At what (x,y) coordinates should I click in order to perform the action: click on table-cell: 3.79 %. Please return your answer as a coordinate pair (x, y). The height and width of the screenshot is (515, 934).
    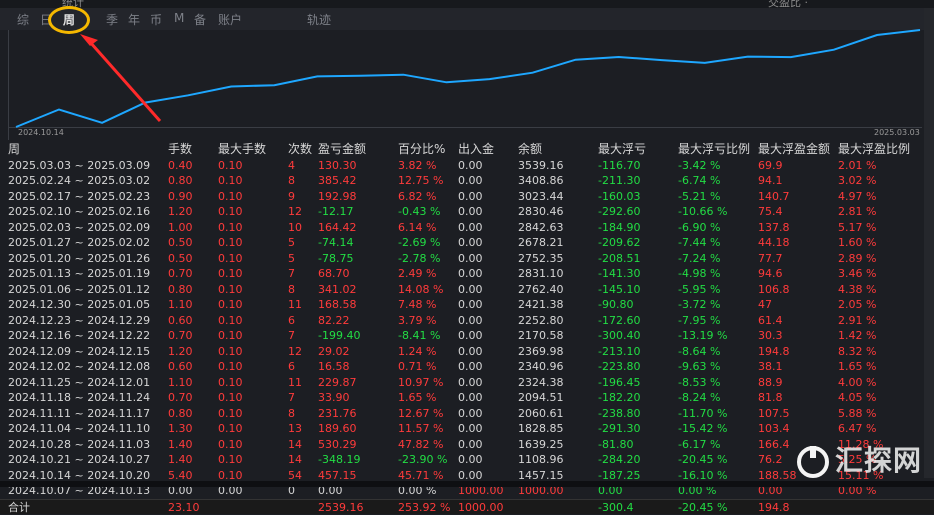
    Looking at the image, I should click on (417, 321).